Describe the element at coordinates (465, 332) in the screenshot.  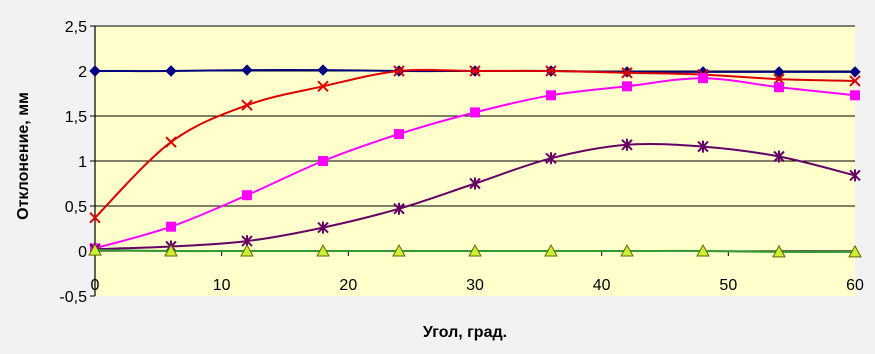
I see `x-axis-title: Угол, град.` at that location.